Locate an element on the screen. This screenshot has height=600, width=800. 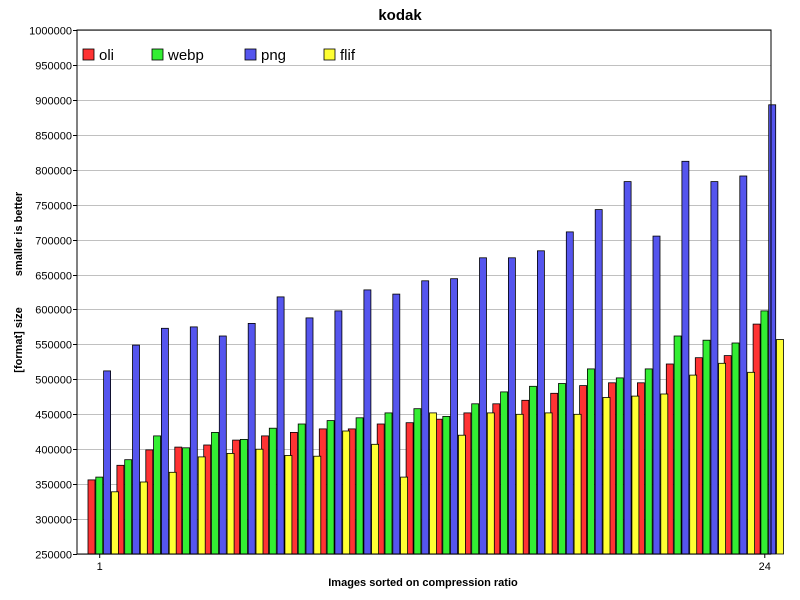
y-tick-label: 500000 is located at coordinates (53, 381).